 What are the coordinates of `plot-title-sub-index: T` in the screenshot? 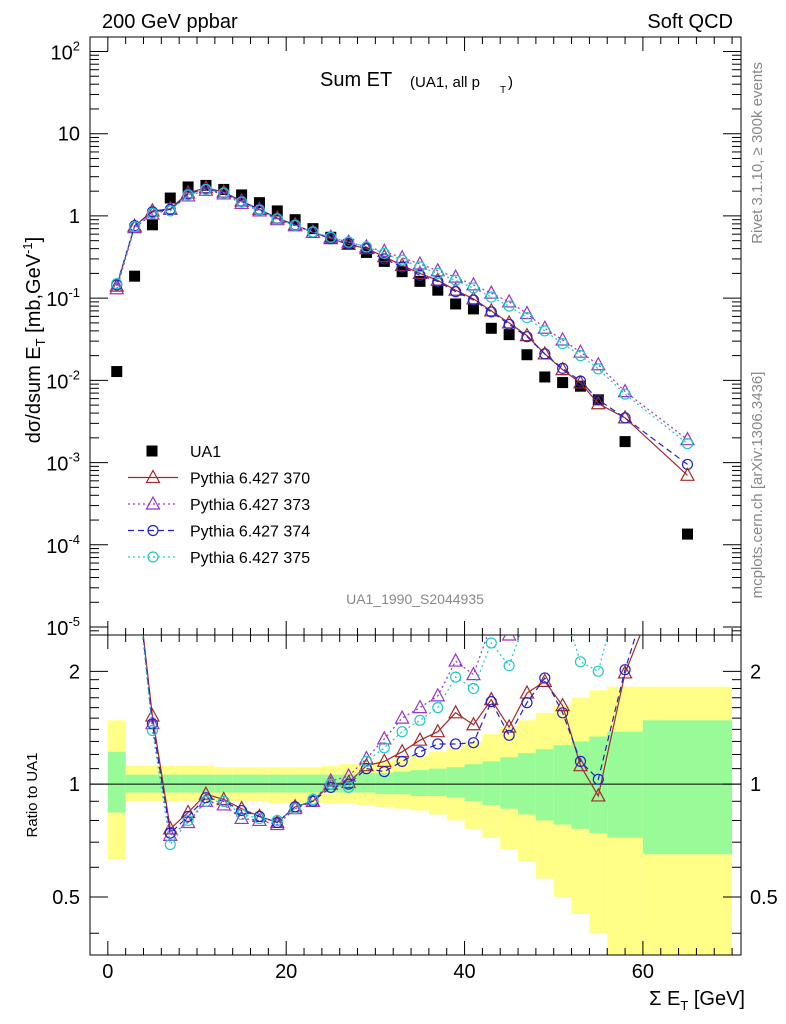 It's located at (503, 90).